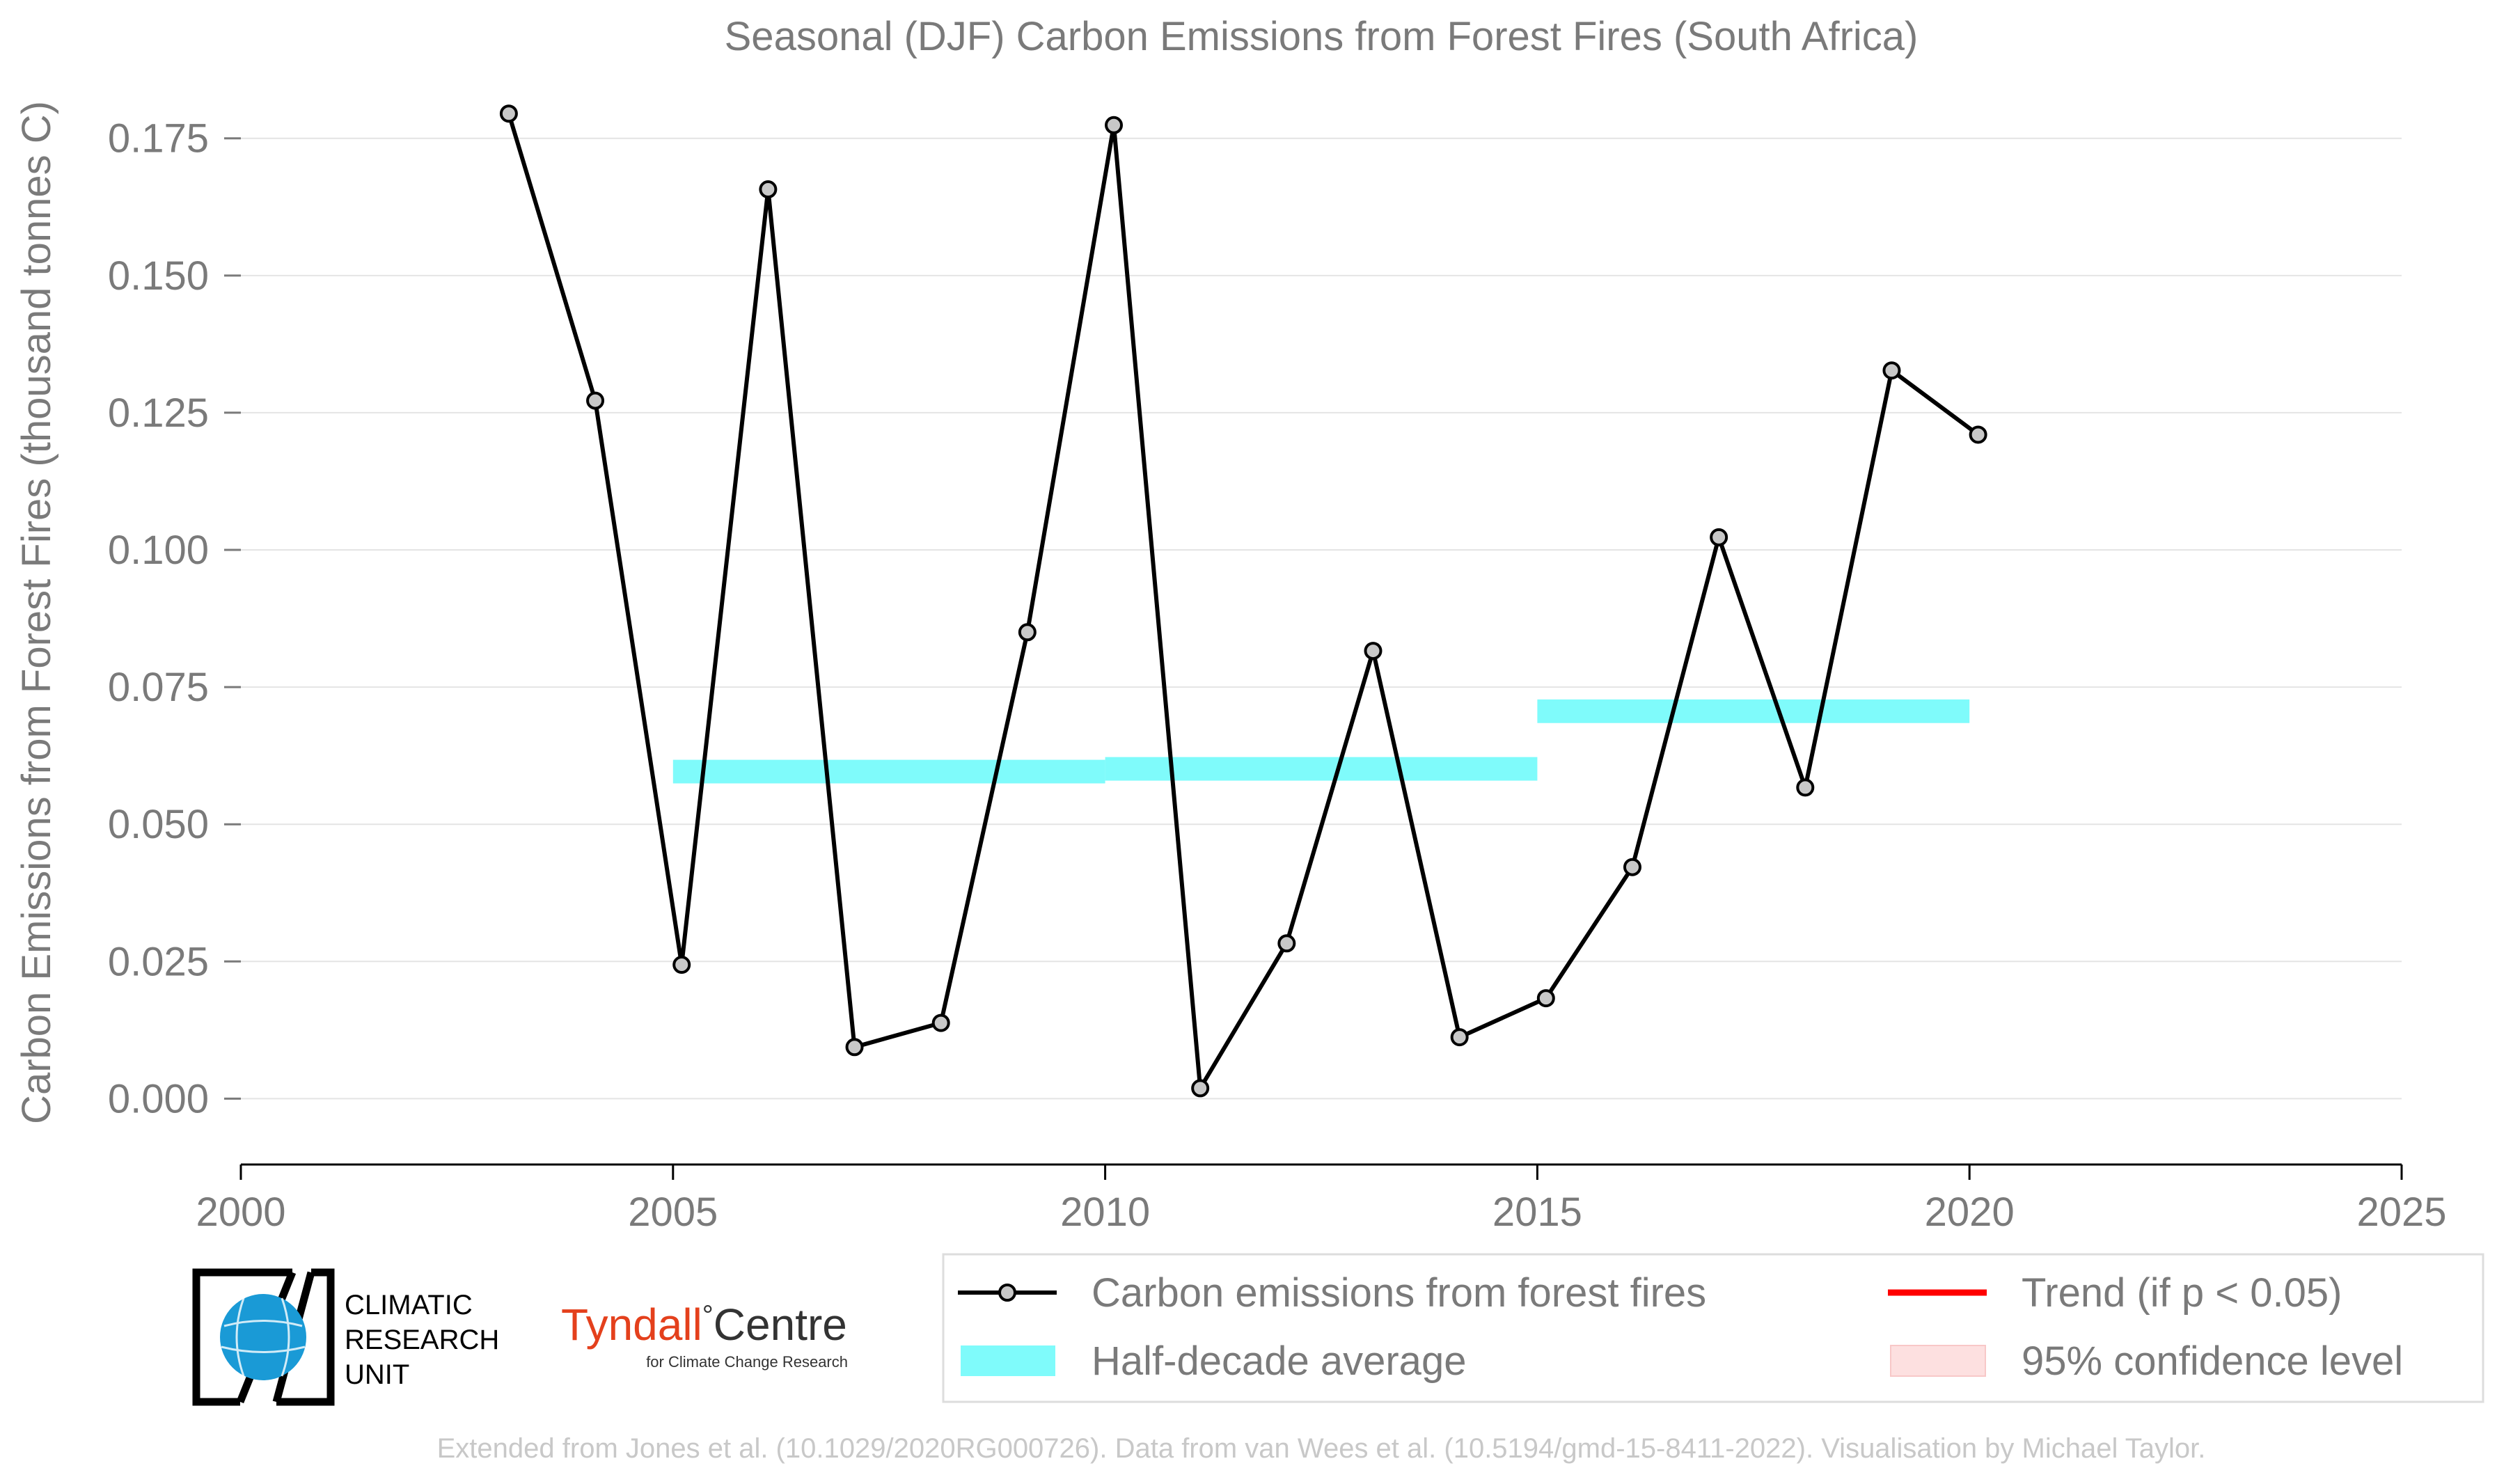  Describe the element at coordinates (158, 550) in the screenshot. I see `y-tick-label: 0.100` at that location.